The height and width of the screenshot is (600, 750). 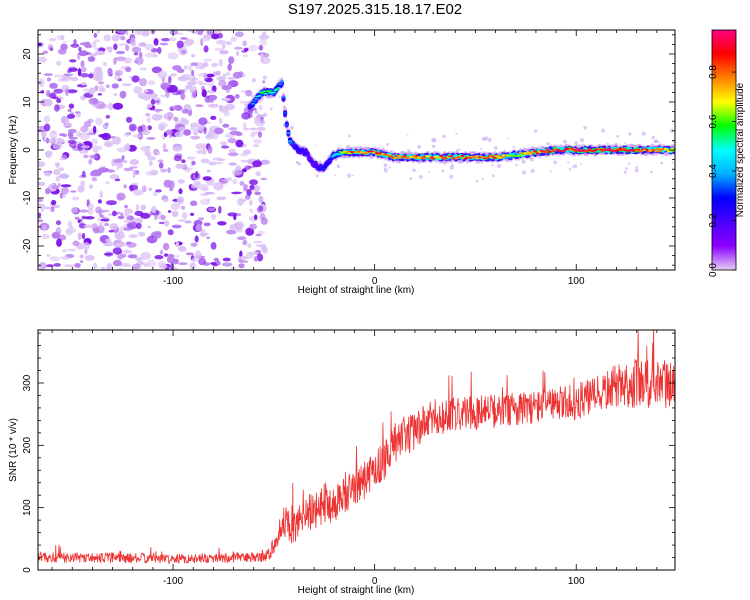 I want to click on spectrogram-x-tick-label: 0, so click(x=375, y=281).